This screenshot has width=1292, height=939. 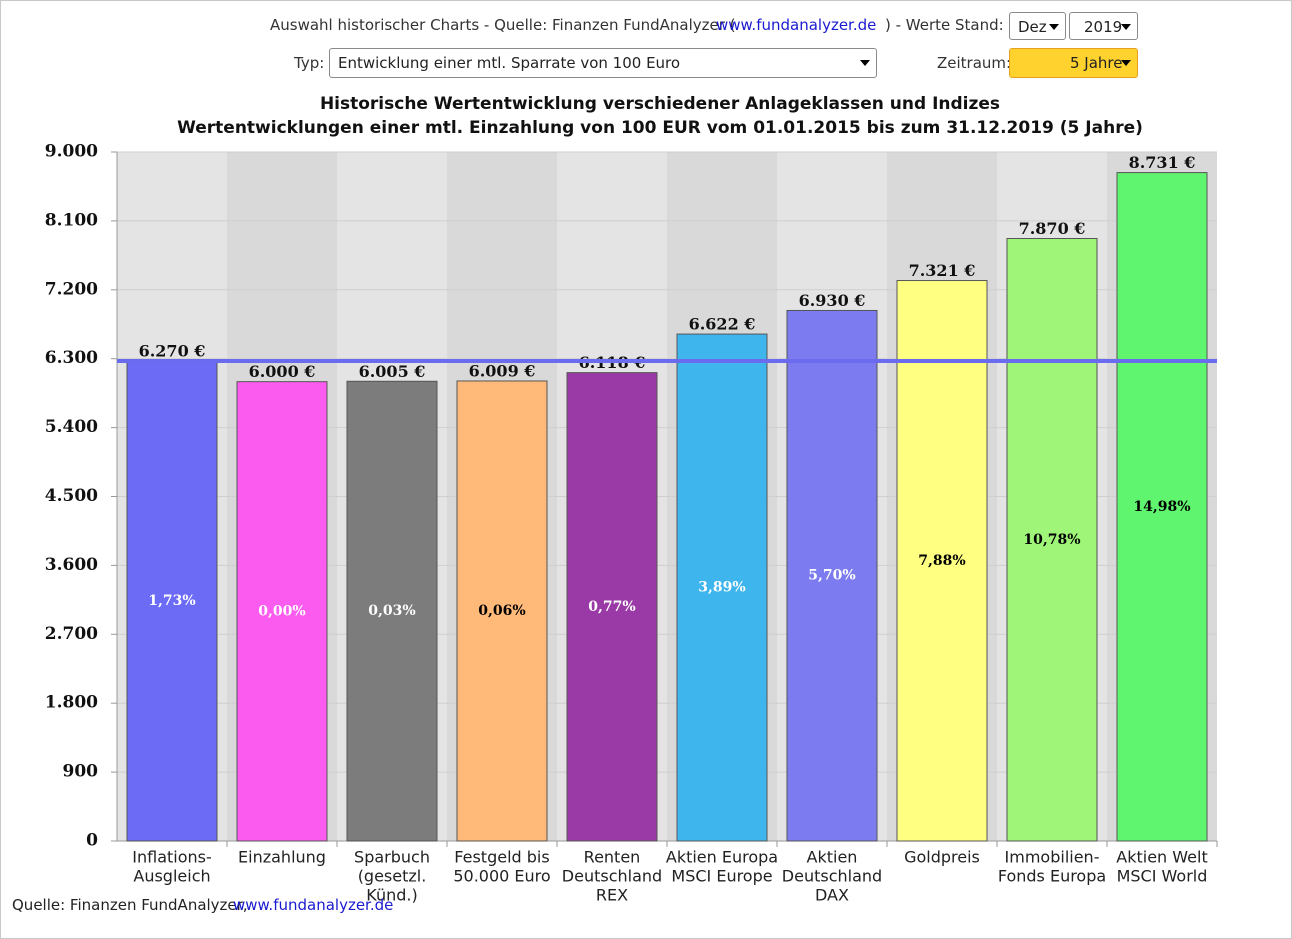 I want to click on y-tick-label: 5.400, so click(x=71, y=427).